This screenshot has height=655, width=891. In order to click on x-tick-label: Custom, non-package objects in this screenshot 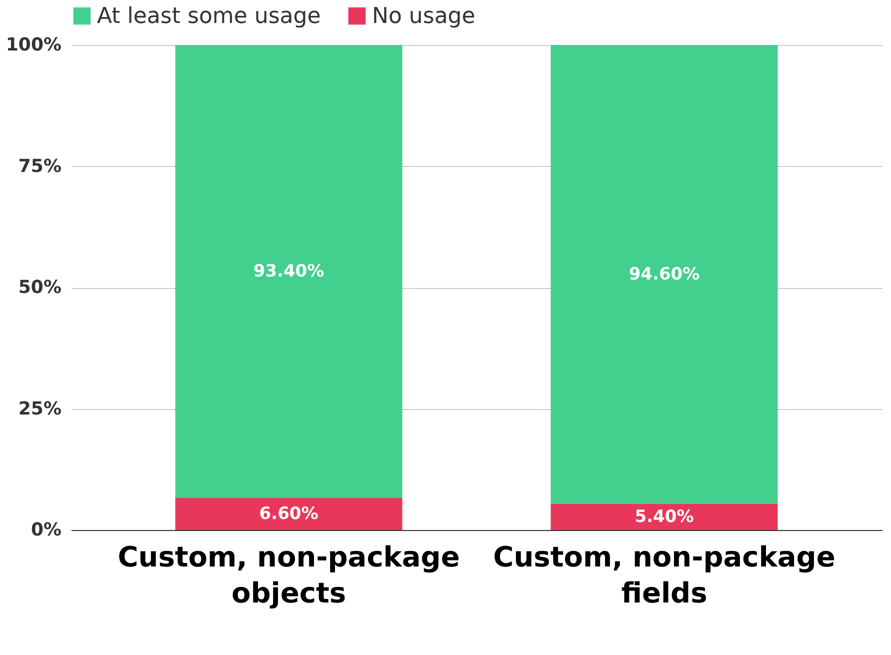, I will do `click(289, 575)`.